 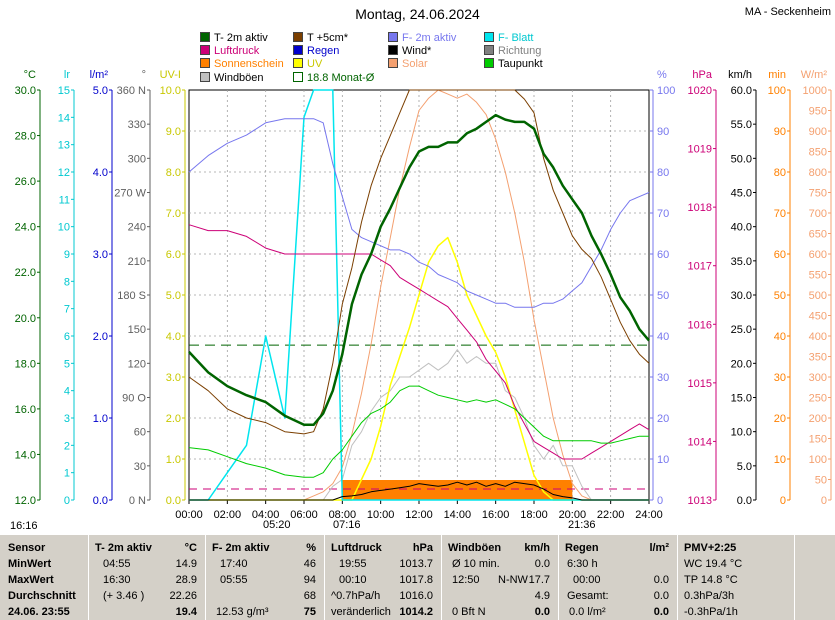 I want to click on tick-label-lr: 9, so click(x=67, y=255).